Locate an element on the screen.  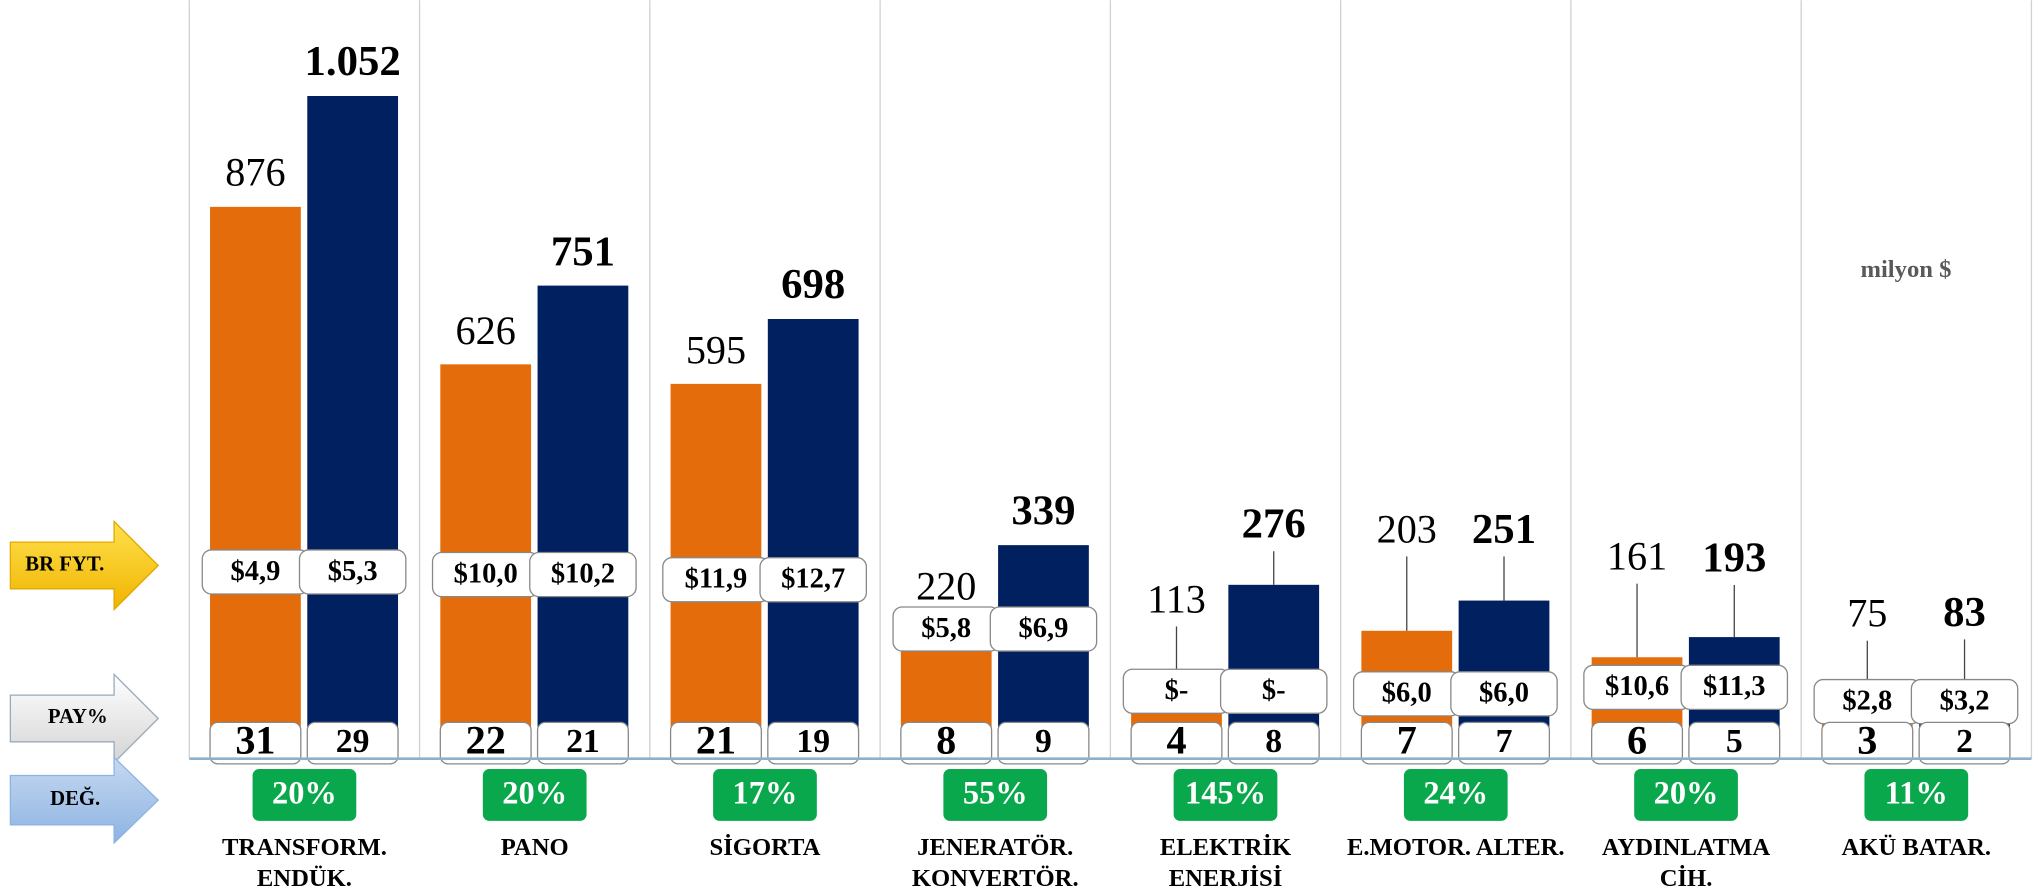
data-label: 595 is located at coordinates (716, 349).